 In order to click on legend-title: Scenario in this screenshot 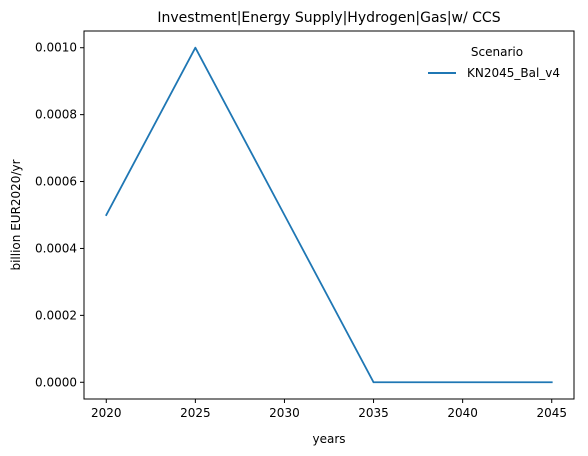, I will do `click(497, 52)`.